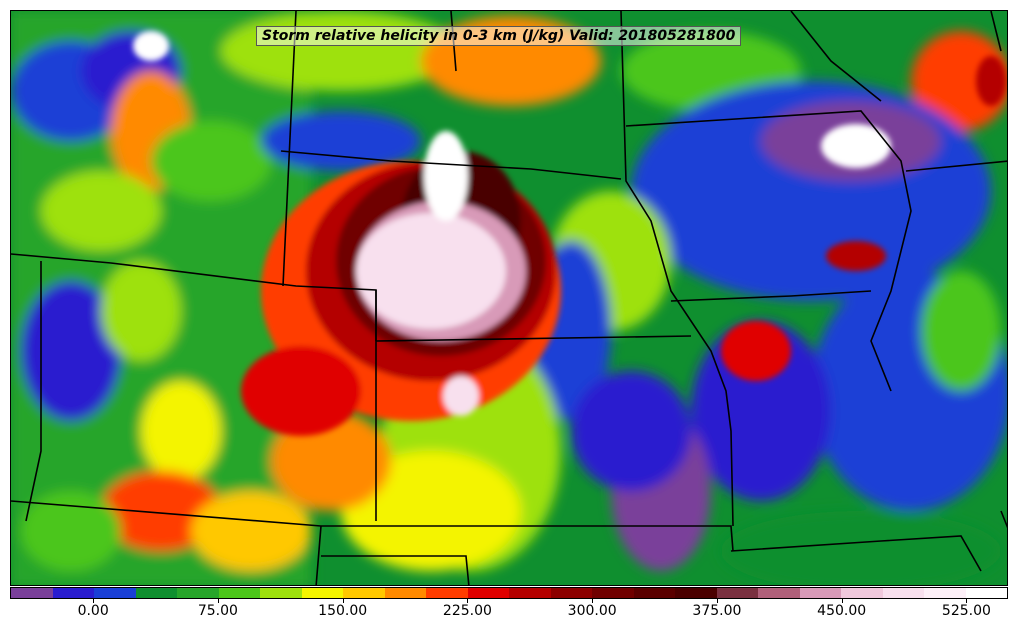 This screenshot has height=633, width=1018. Describe the element at coordinates (217, 611) in the screenshot. I see `colorbar-tick-label: 75.00` at that location.